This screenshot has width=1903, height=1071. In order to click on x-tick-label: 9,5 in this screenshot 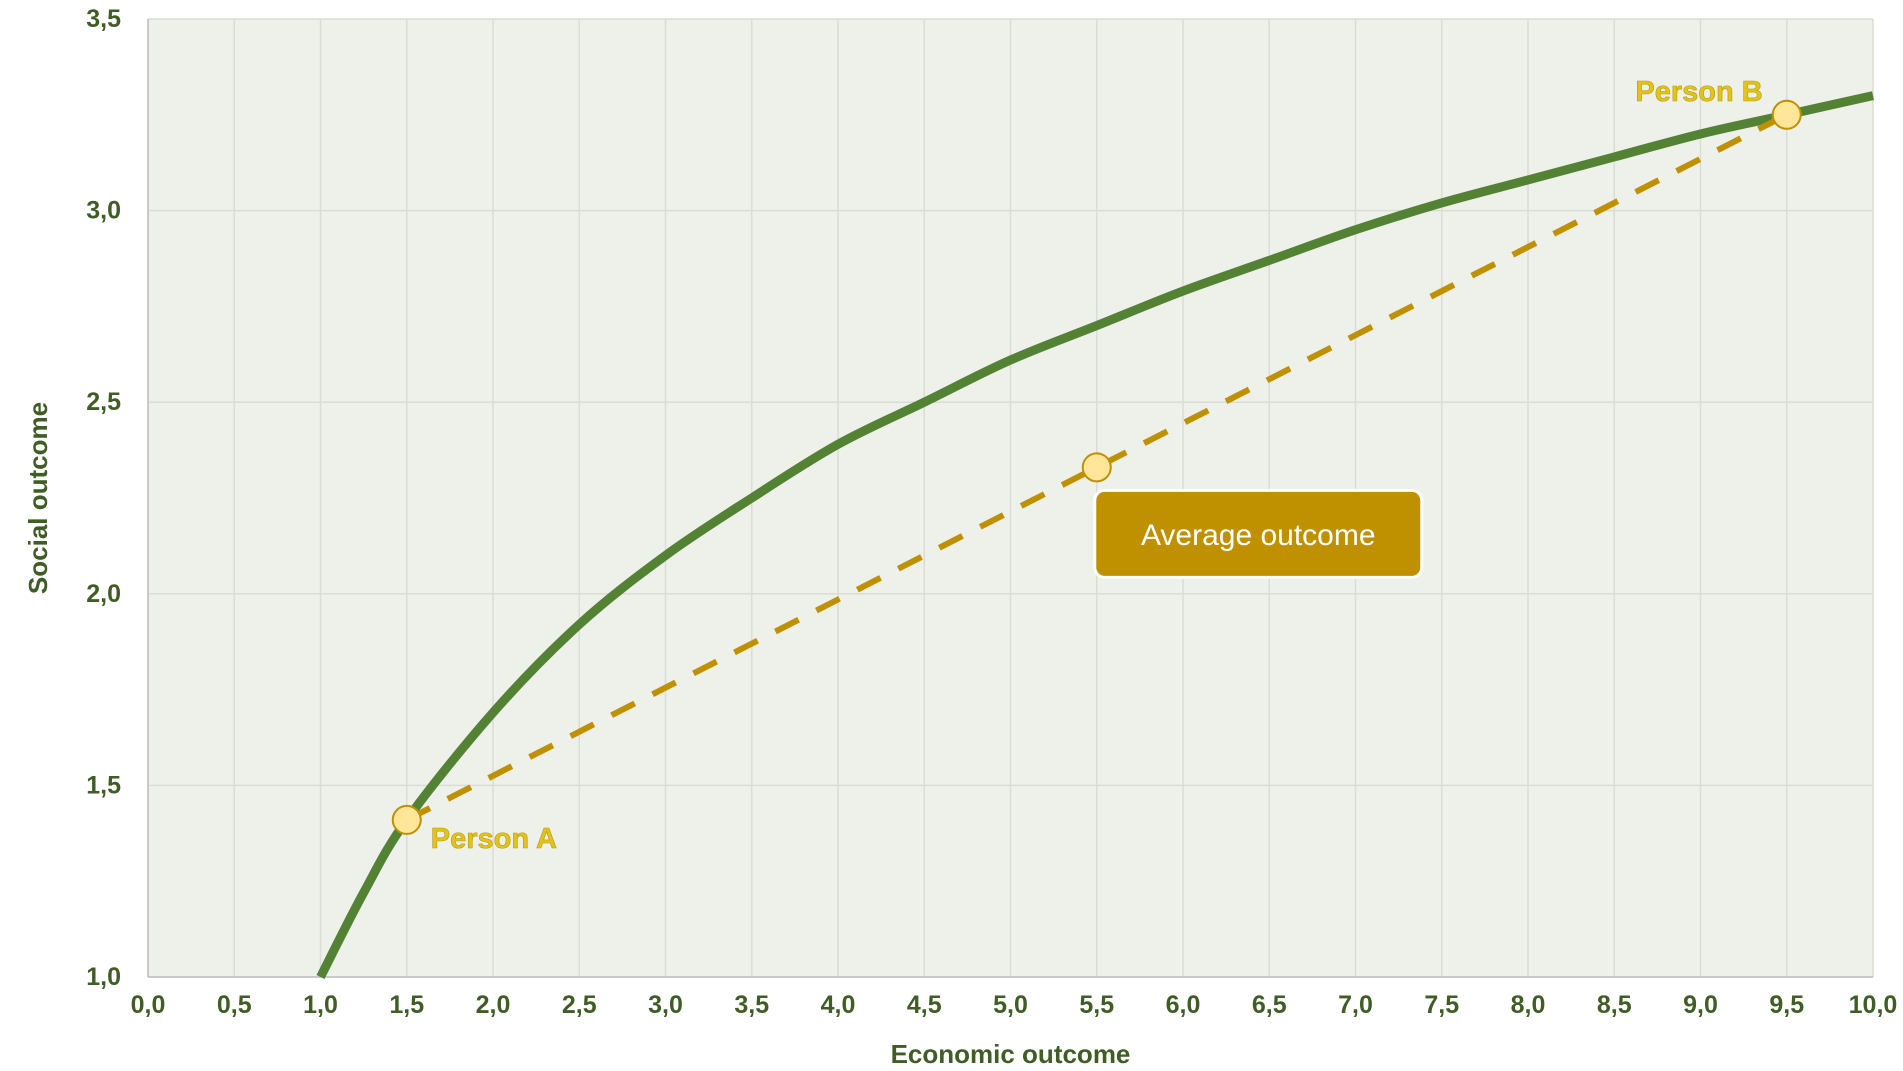, I will do `click(1786, 1005)`.